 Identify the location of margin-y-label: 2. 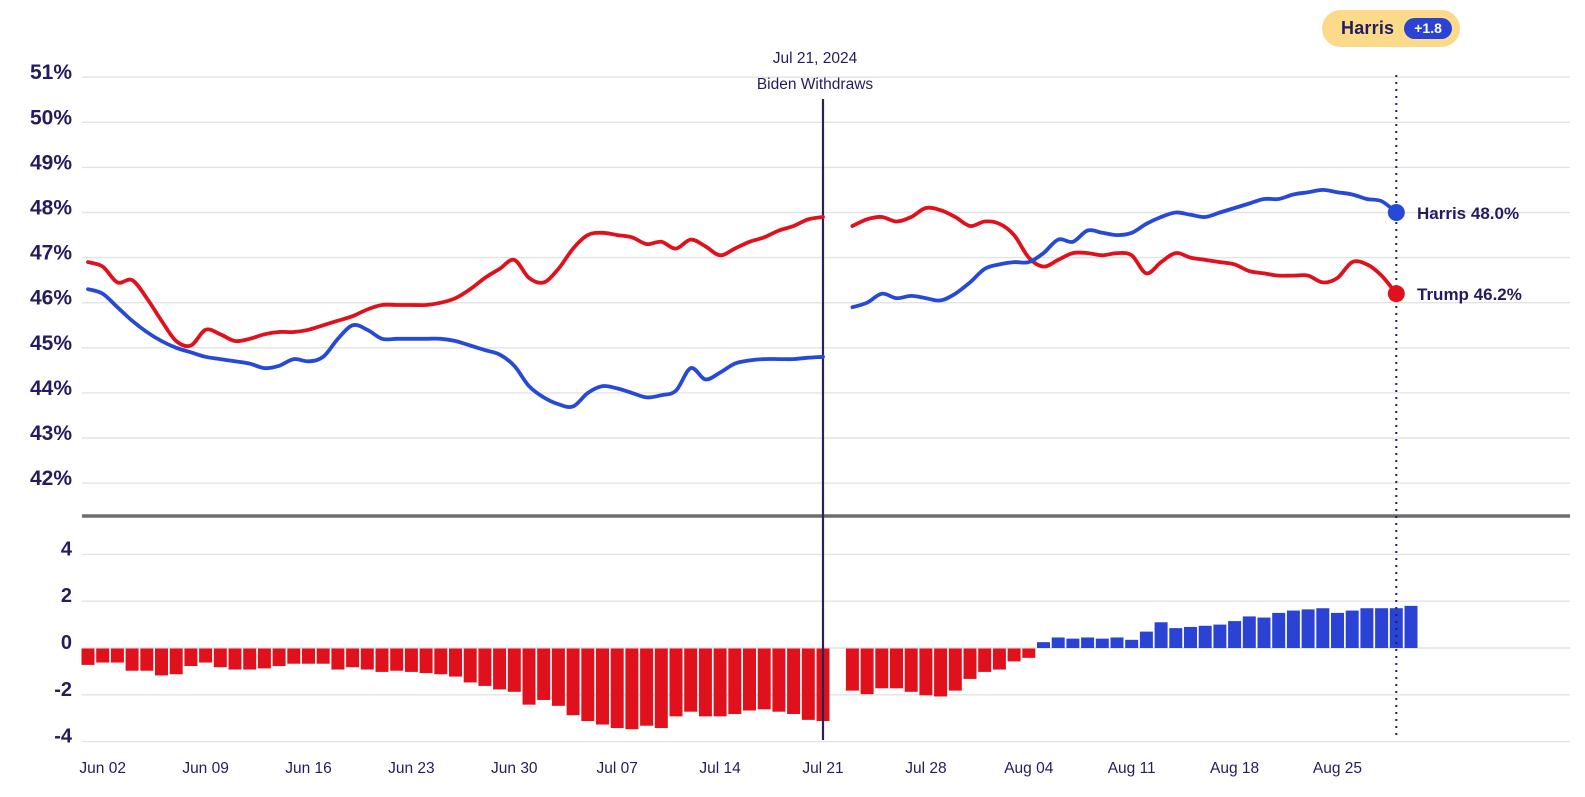
(66, 596).